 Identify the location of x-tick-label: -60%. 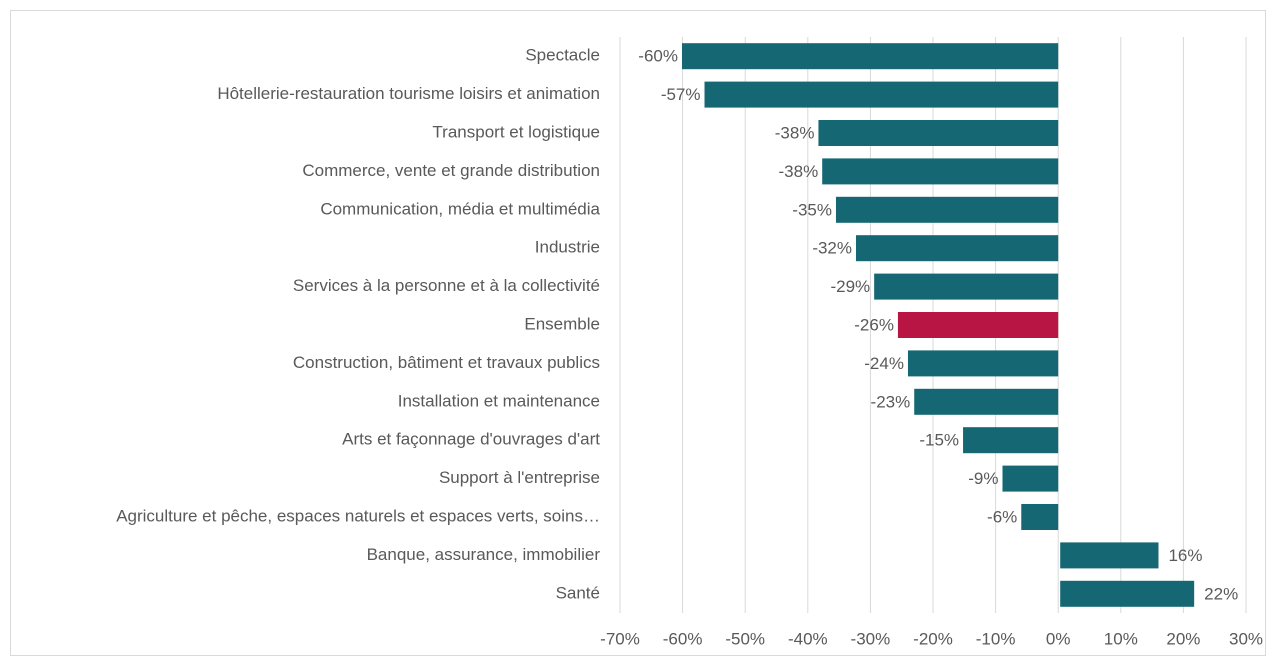
(683, 638).